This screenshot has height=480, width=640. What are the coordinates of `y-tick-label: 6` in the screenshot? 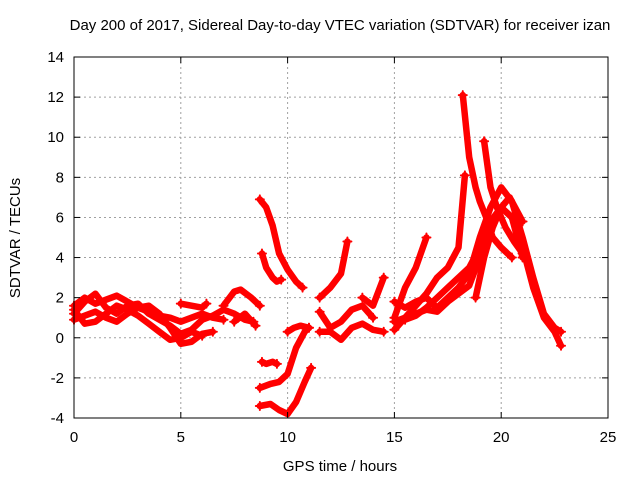 It's located at (60, 217).